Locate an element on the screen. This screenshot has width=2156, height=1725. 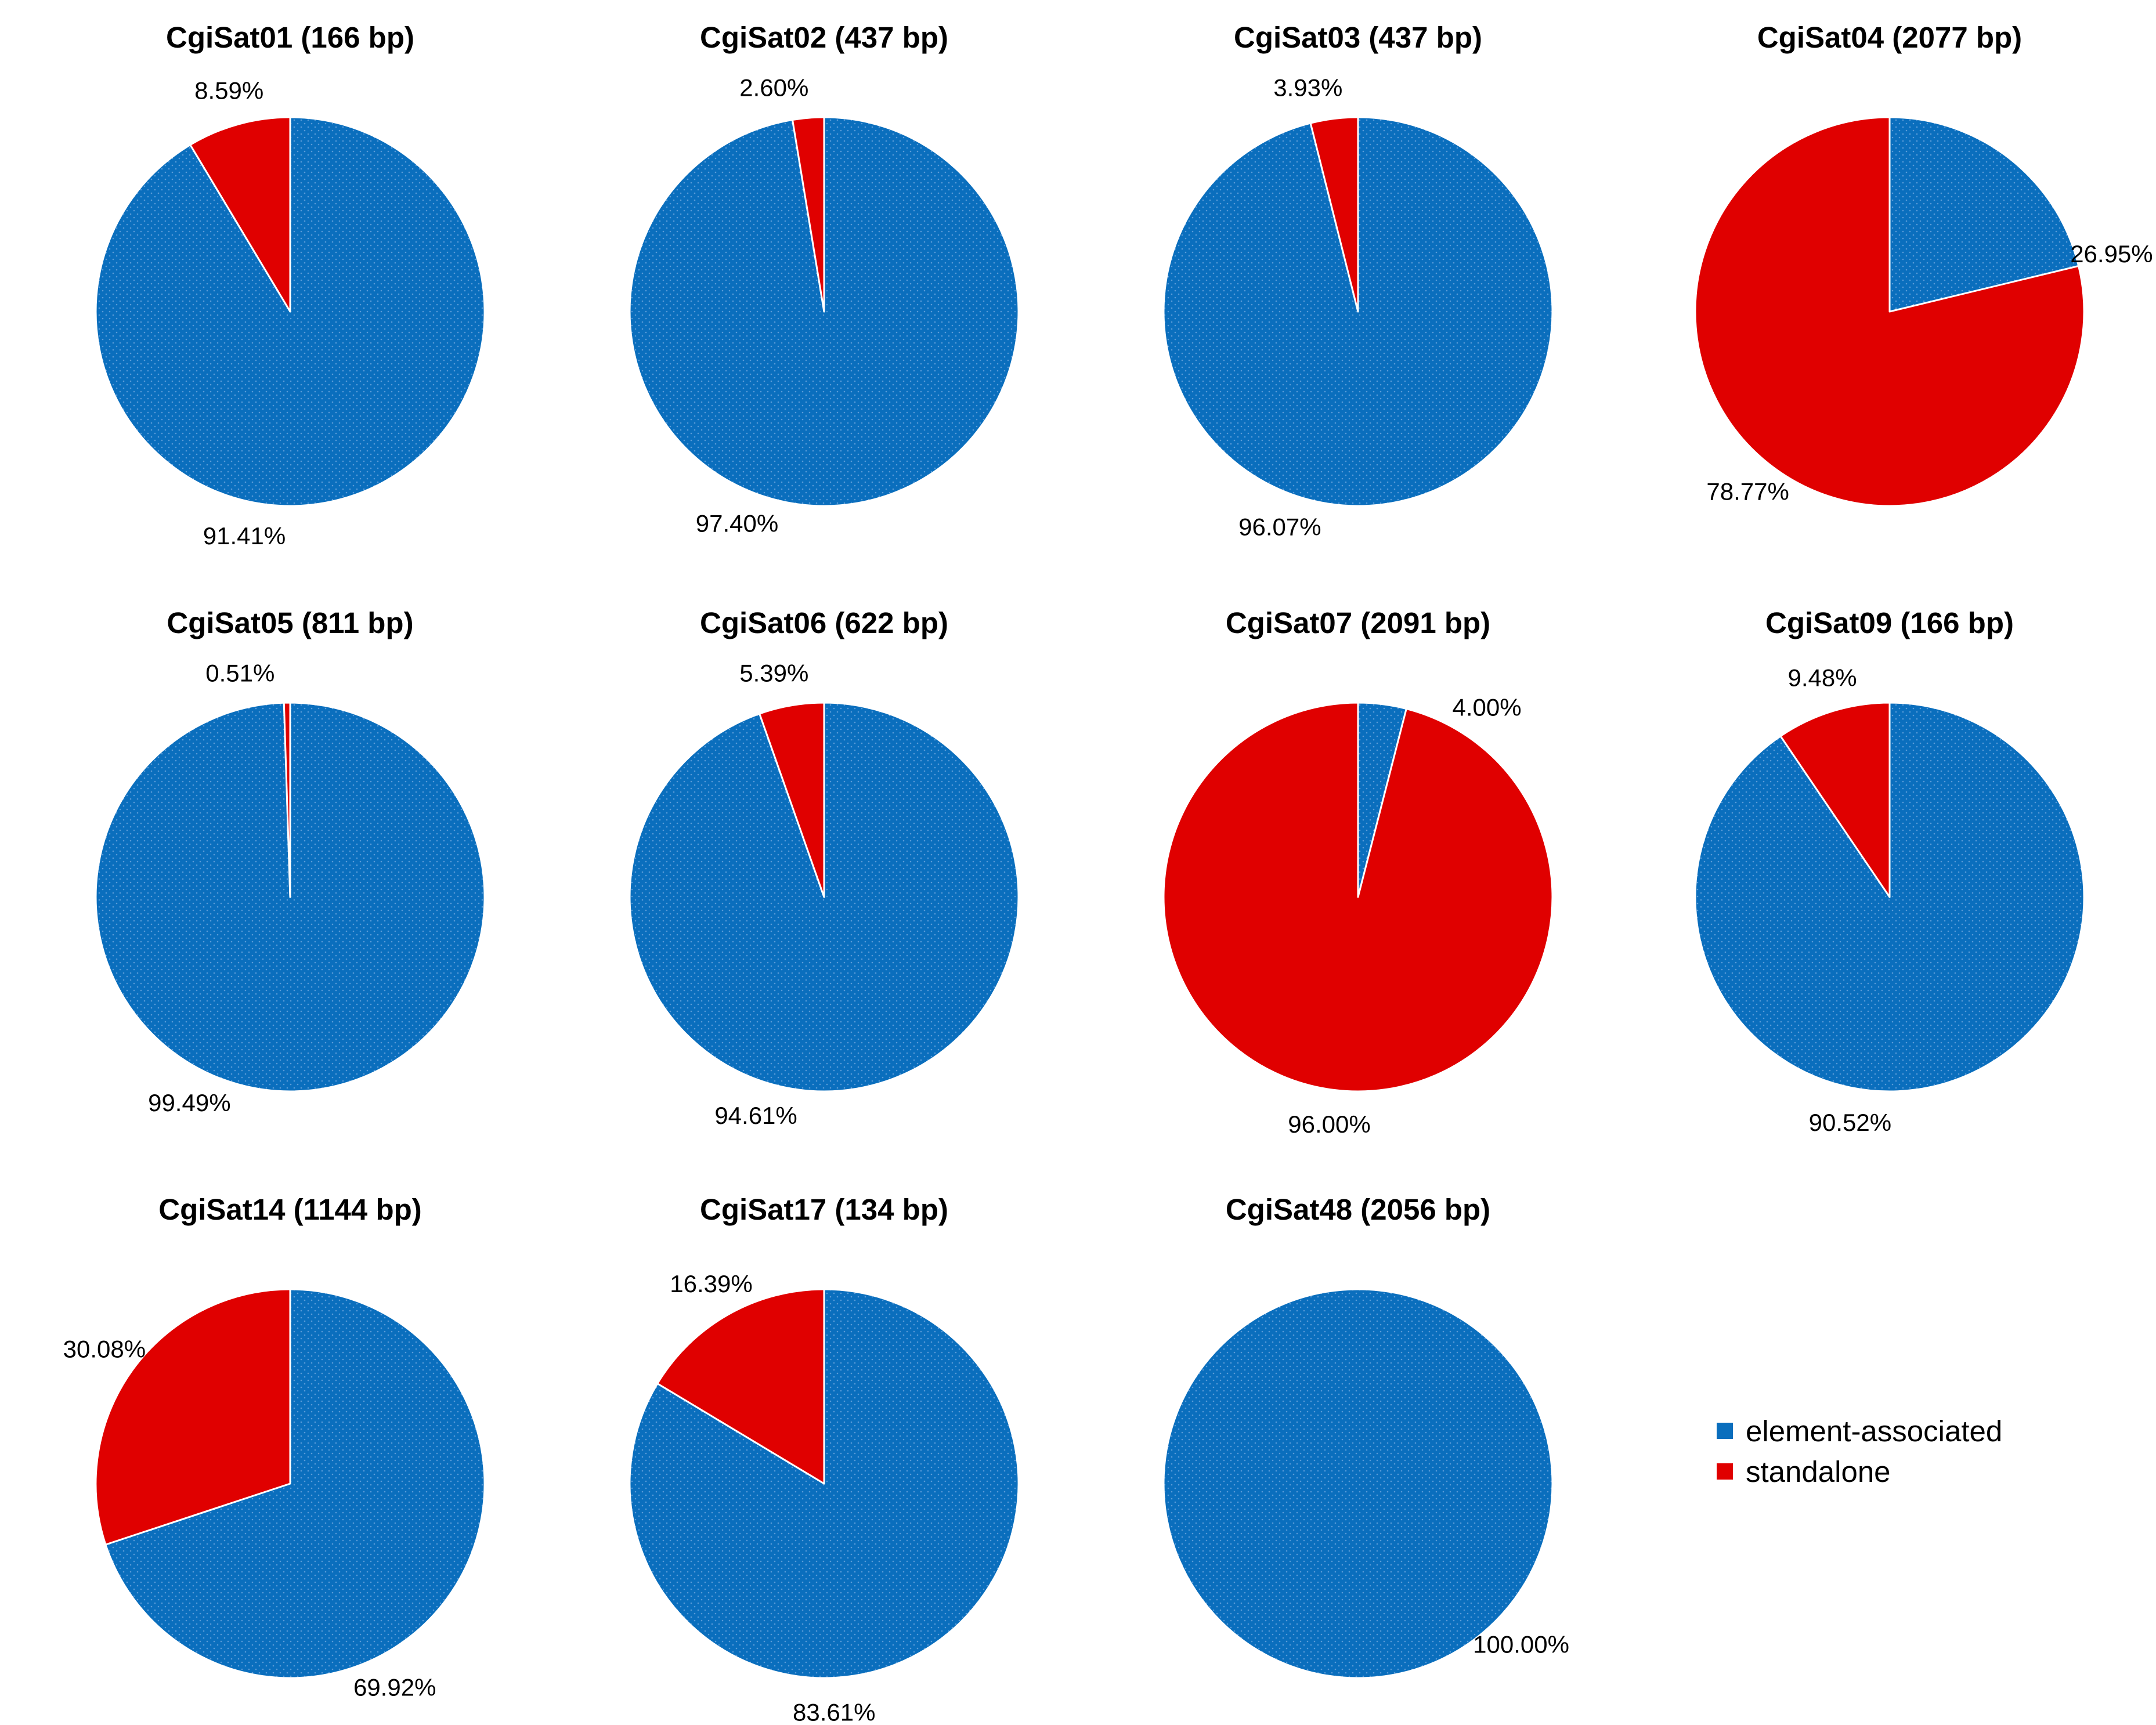
pie-cgisat07: CgiSat07 (2091 bp) 4.00% 96.00% is located at coordinates (1358, 872).